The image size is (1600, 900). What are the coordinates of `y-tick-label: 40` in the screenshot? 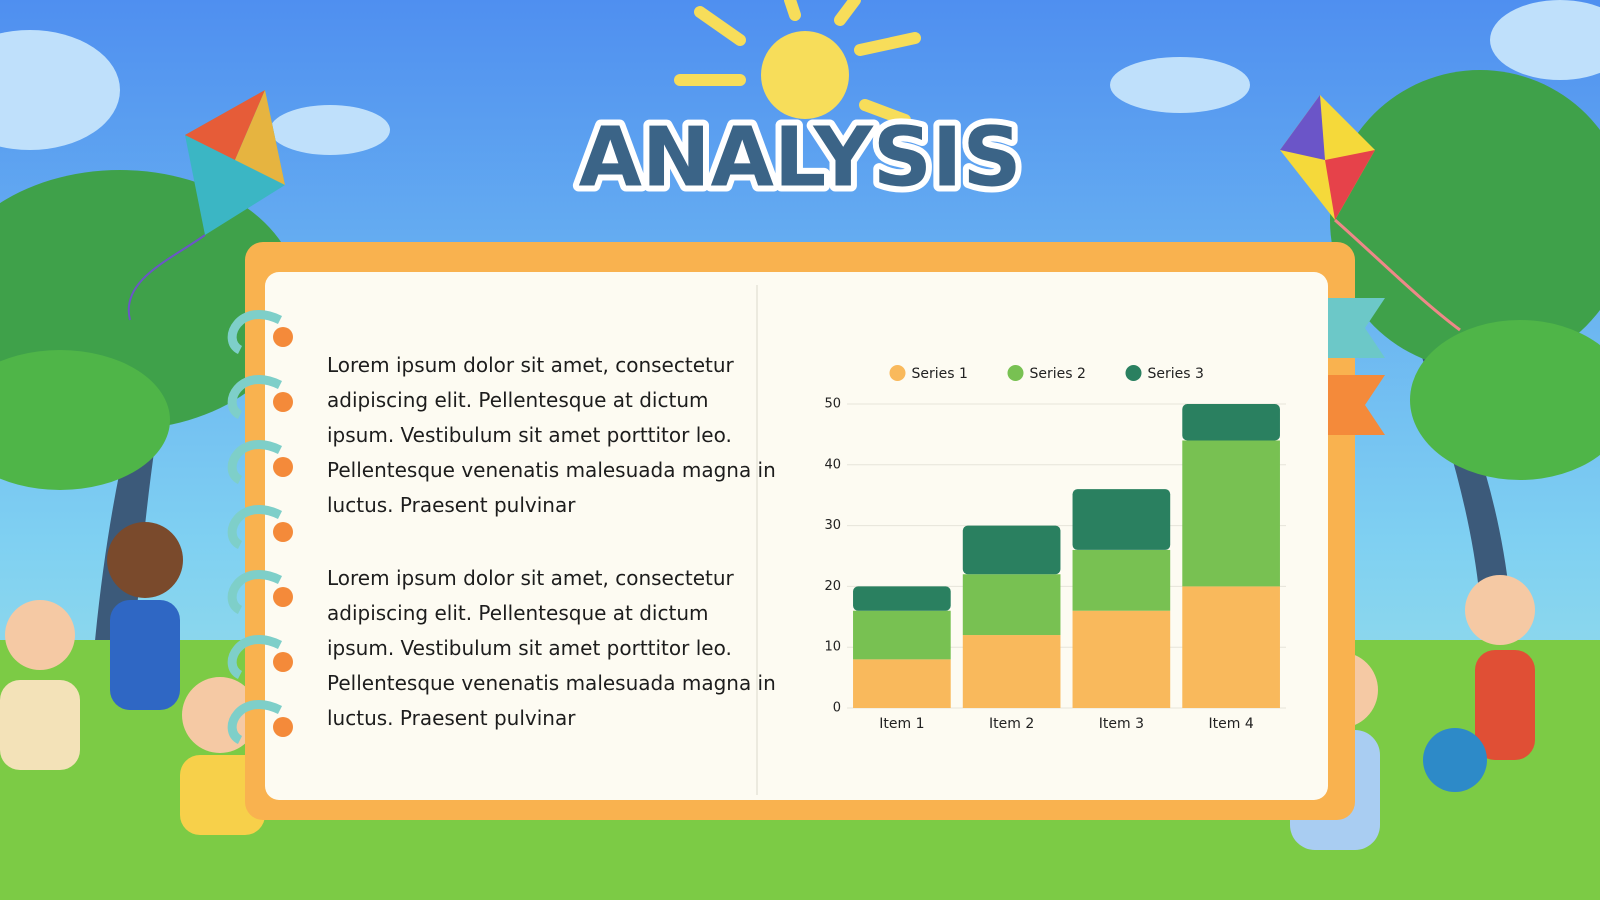 It's located at (832, 464).